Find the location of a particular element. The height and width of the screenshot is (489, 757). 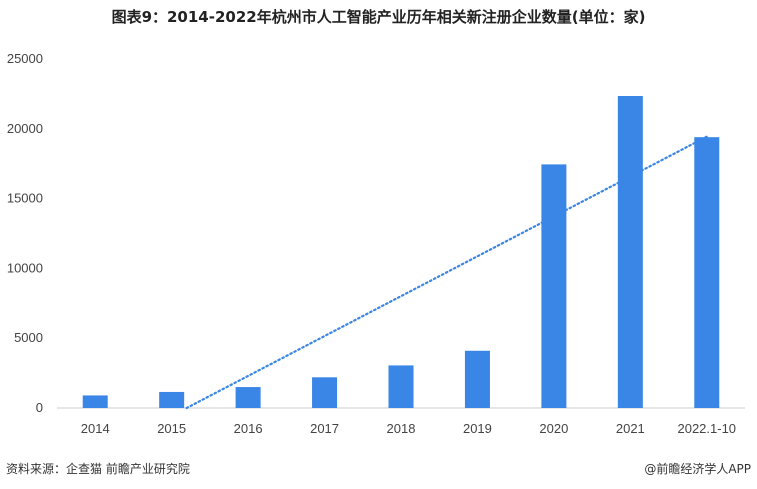

bar-2017 is located at coordinates (325, 392).